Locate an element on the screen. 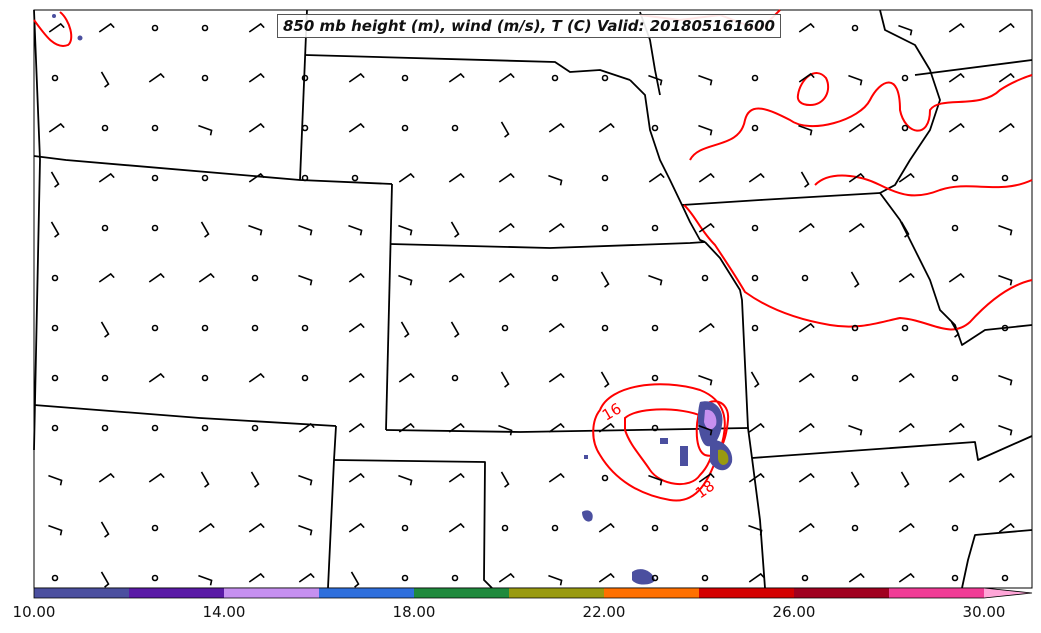 This screenshot has height=633, width=1041. colorbar-outline is located at coordinates (533, 593).